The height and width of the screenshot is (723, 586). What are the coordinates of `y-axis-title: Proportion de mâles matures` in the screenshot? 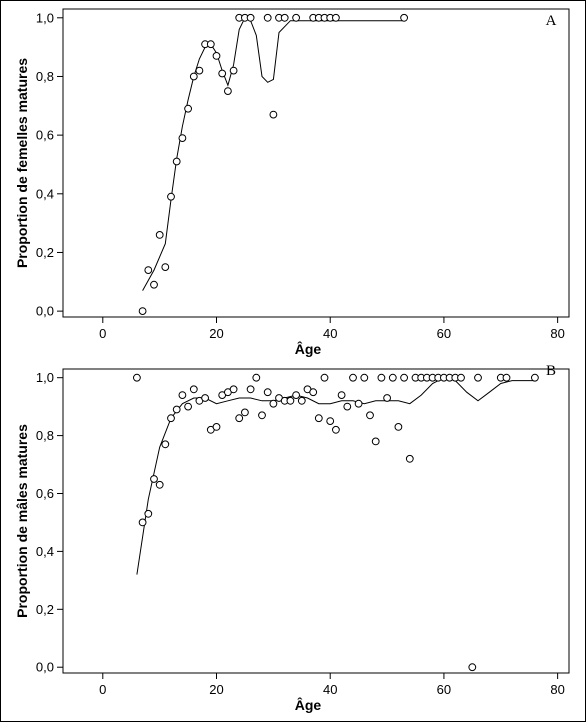 It's located at (22, 521).